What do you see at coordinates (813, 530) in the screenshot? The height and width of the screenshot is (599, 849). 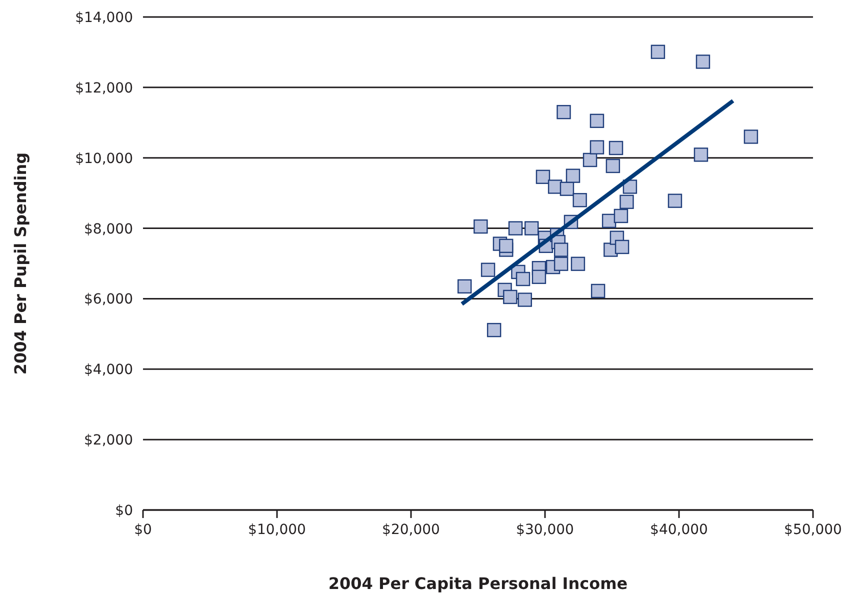 I see `x-tick-label: $50,000` at bounding box center [813, 530].